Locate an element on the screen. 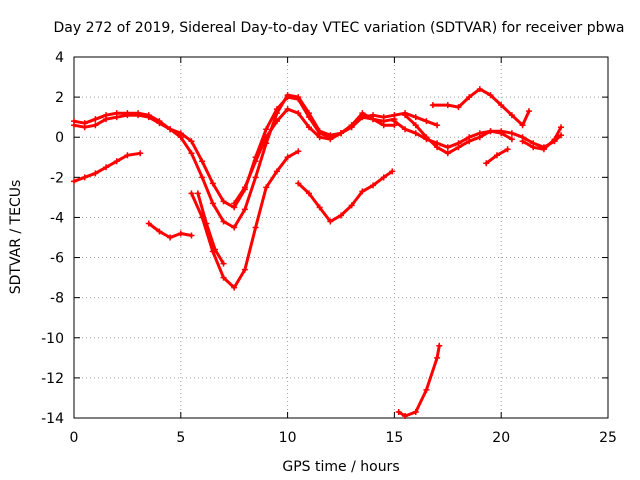 The width and height of the screenshot is (640, 480). x-tick-label: 15 is located at coordinates (394, 438).